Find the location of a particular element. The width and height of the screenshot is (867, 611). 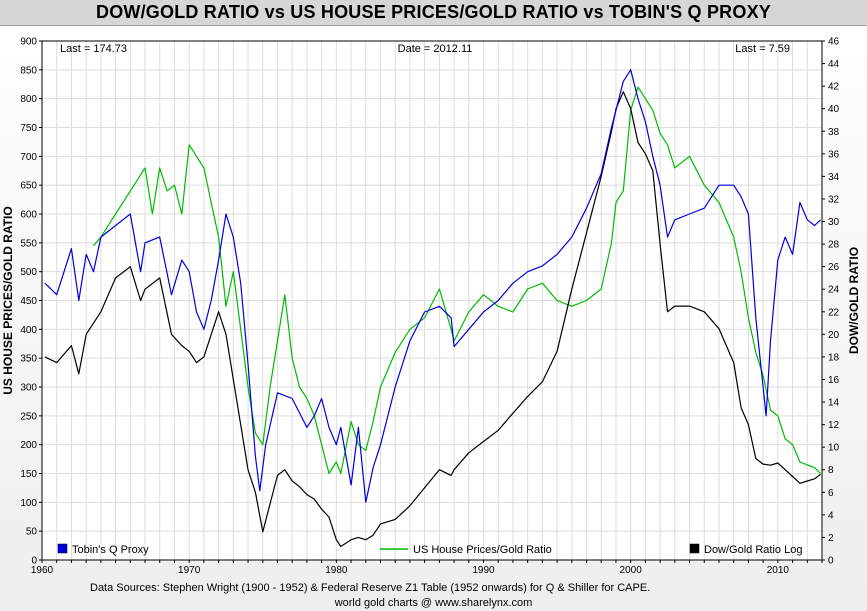

y-right-tick-label: 12 is located at coordinates (834, 425).